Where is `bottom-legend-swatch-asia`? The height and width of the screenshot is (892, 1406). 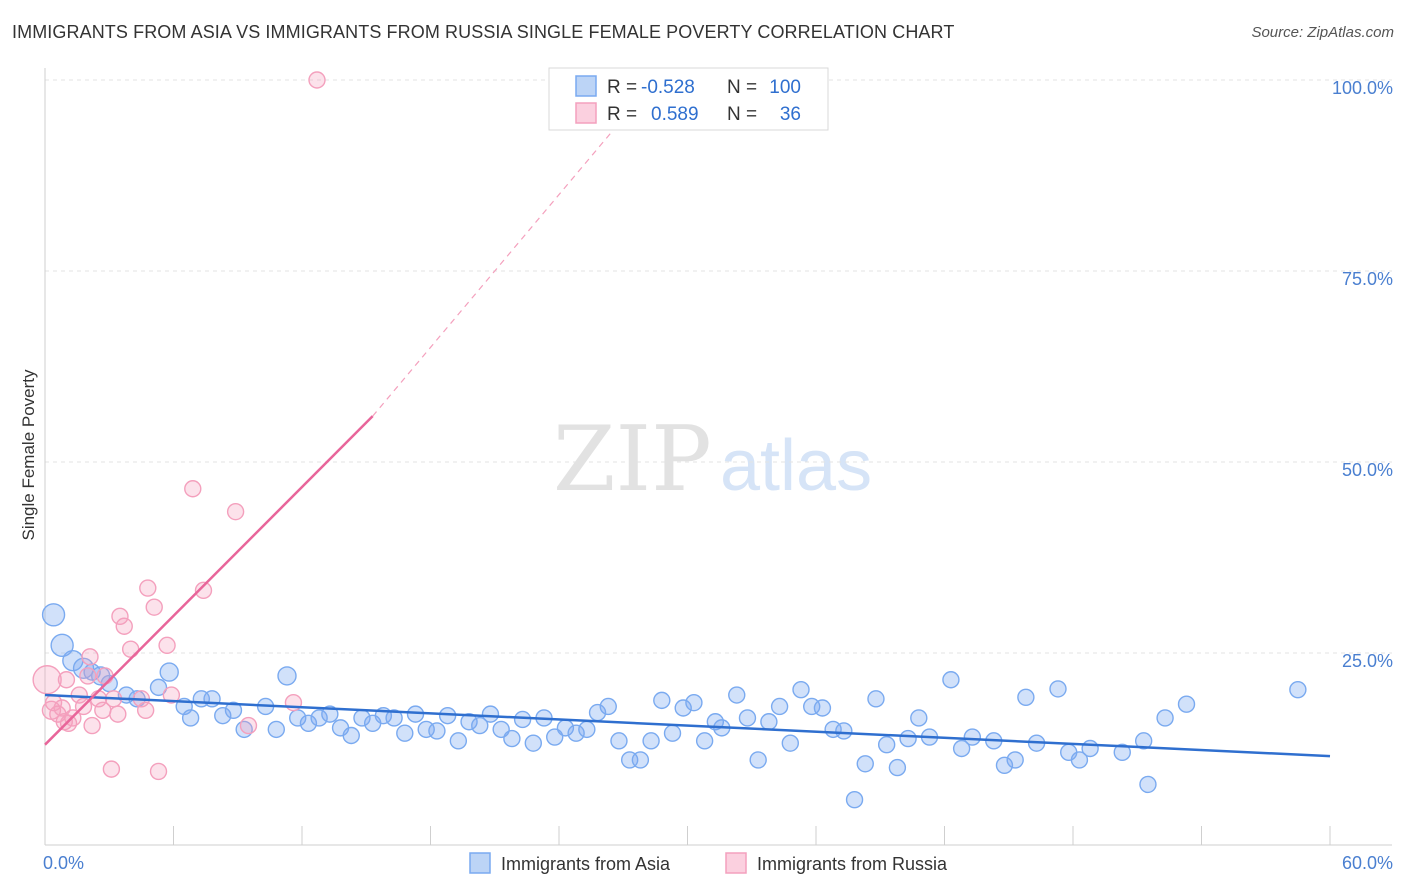
bottom-legend-swatch-asia is located at coordinates (480, 863).